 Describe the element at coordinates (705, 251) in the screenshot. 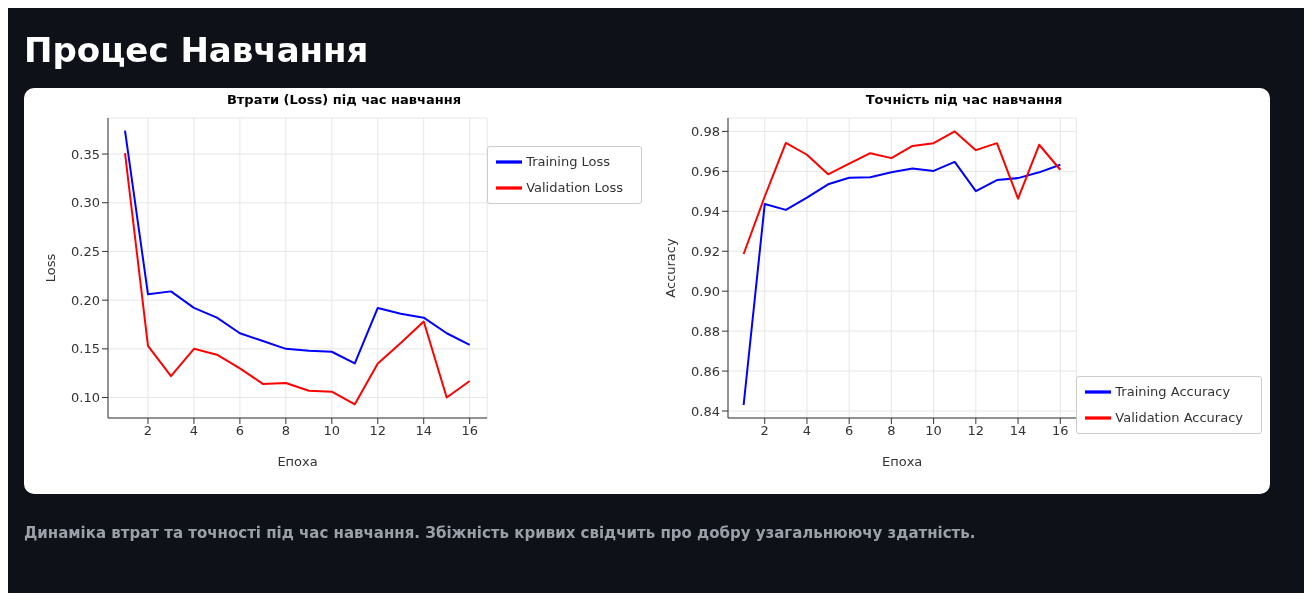

I see `y-tick-label: 0.92` at that location.